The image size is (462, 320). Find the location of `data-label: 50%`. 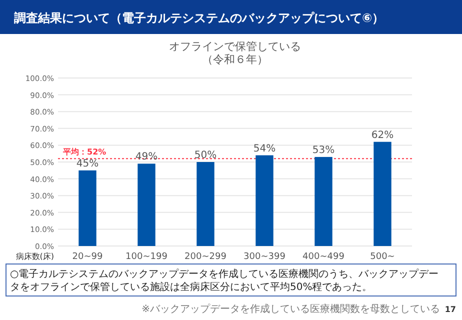

data-label: 50% is located at coordinates (205, 155).